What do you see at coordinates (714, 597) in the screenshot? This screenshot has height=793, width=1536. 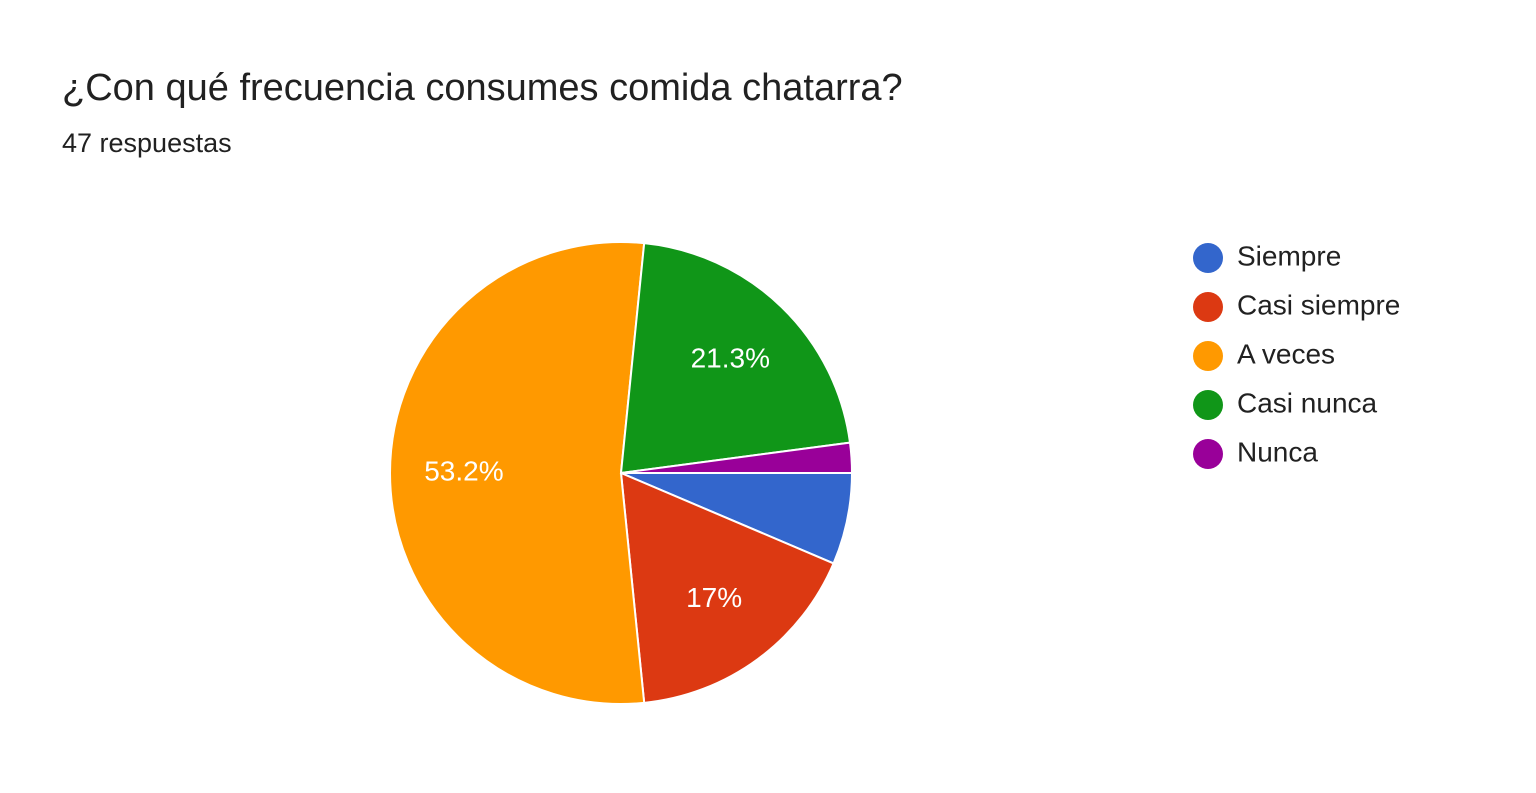 I see `data-label: 17%` at bounding box center [714, 597].